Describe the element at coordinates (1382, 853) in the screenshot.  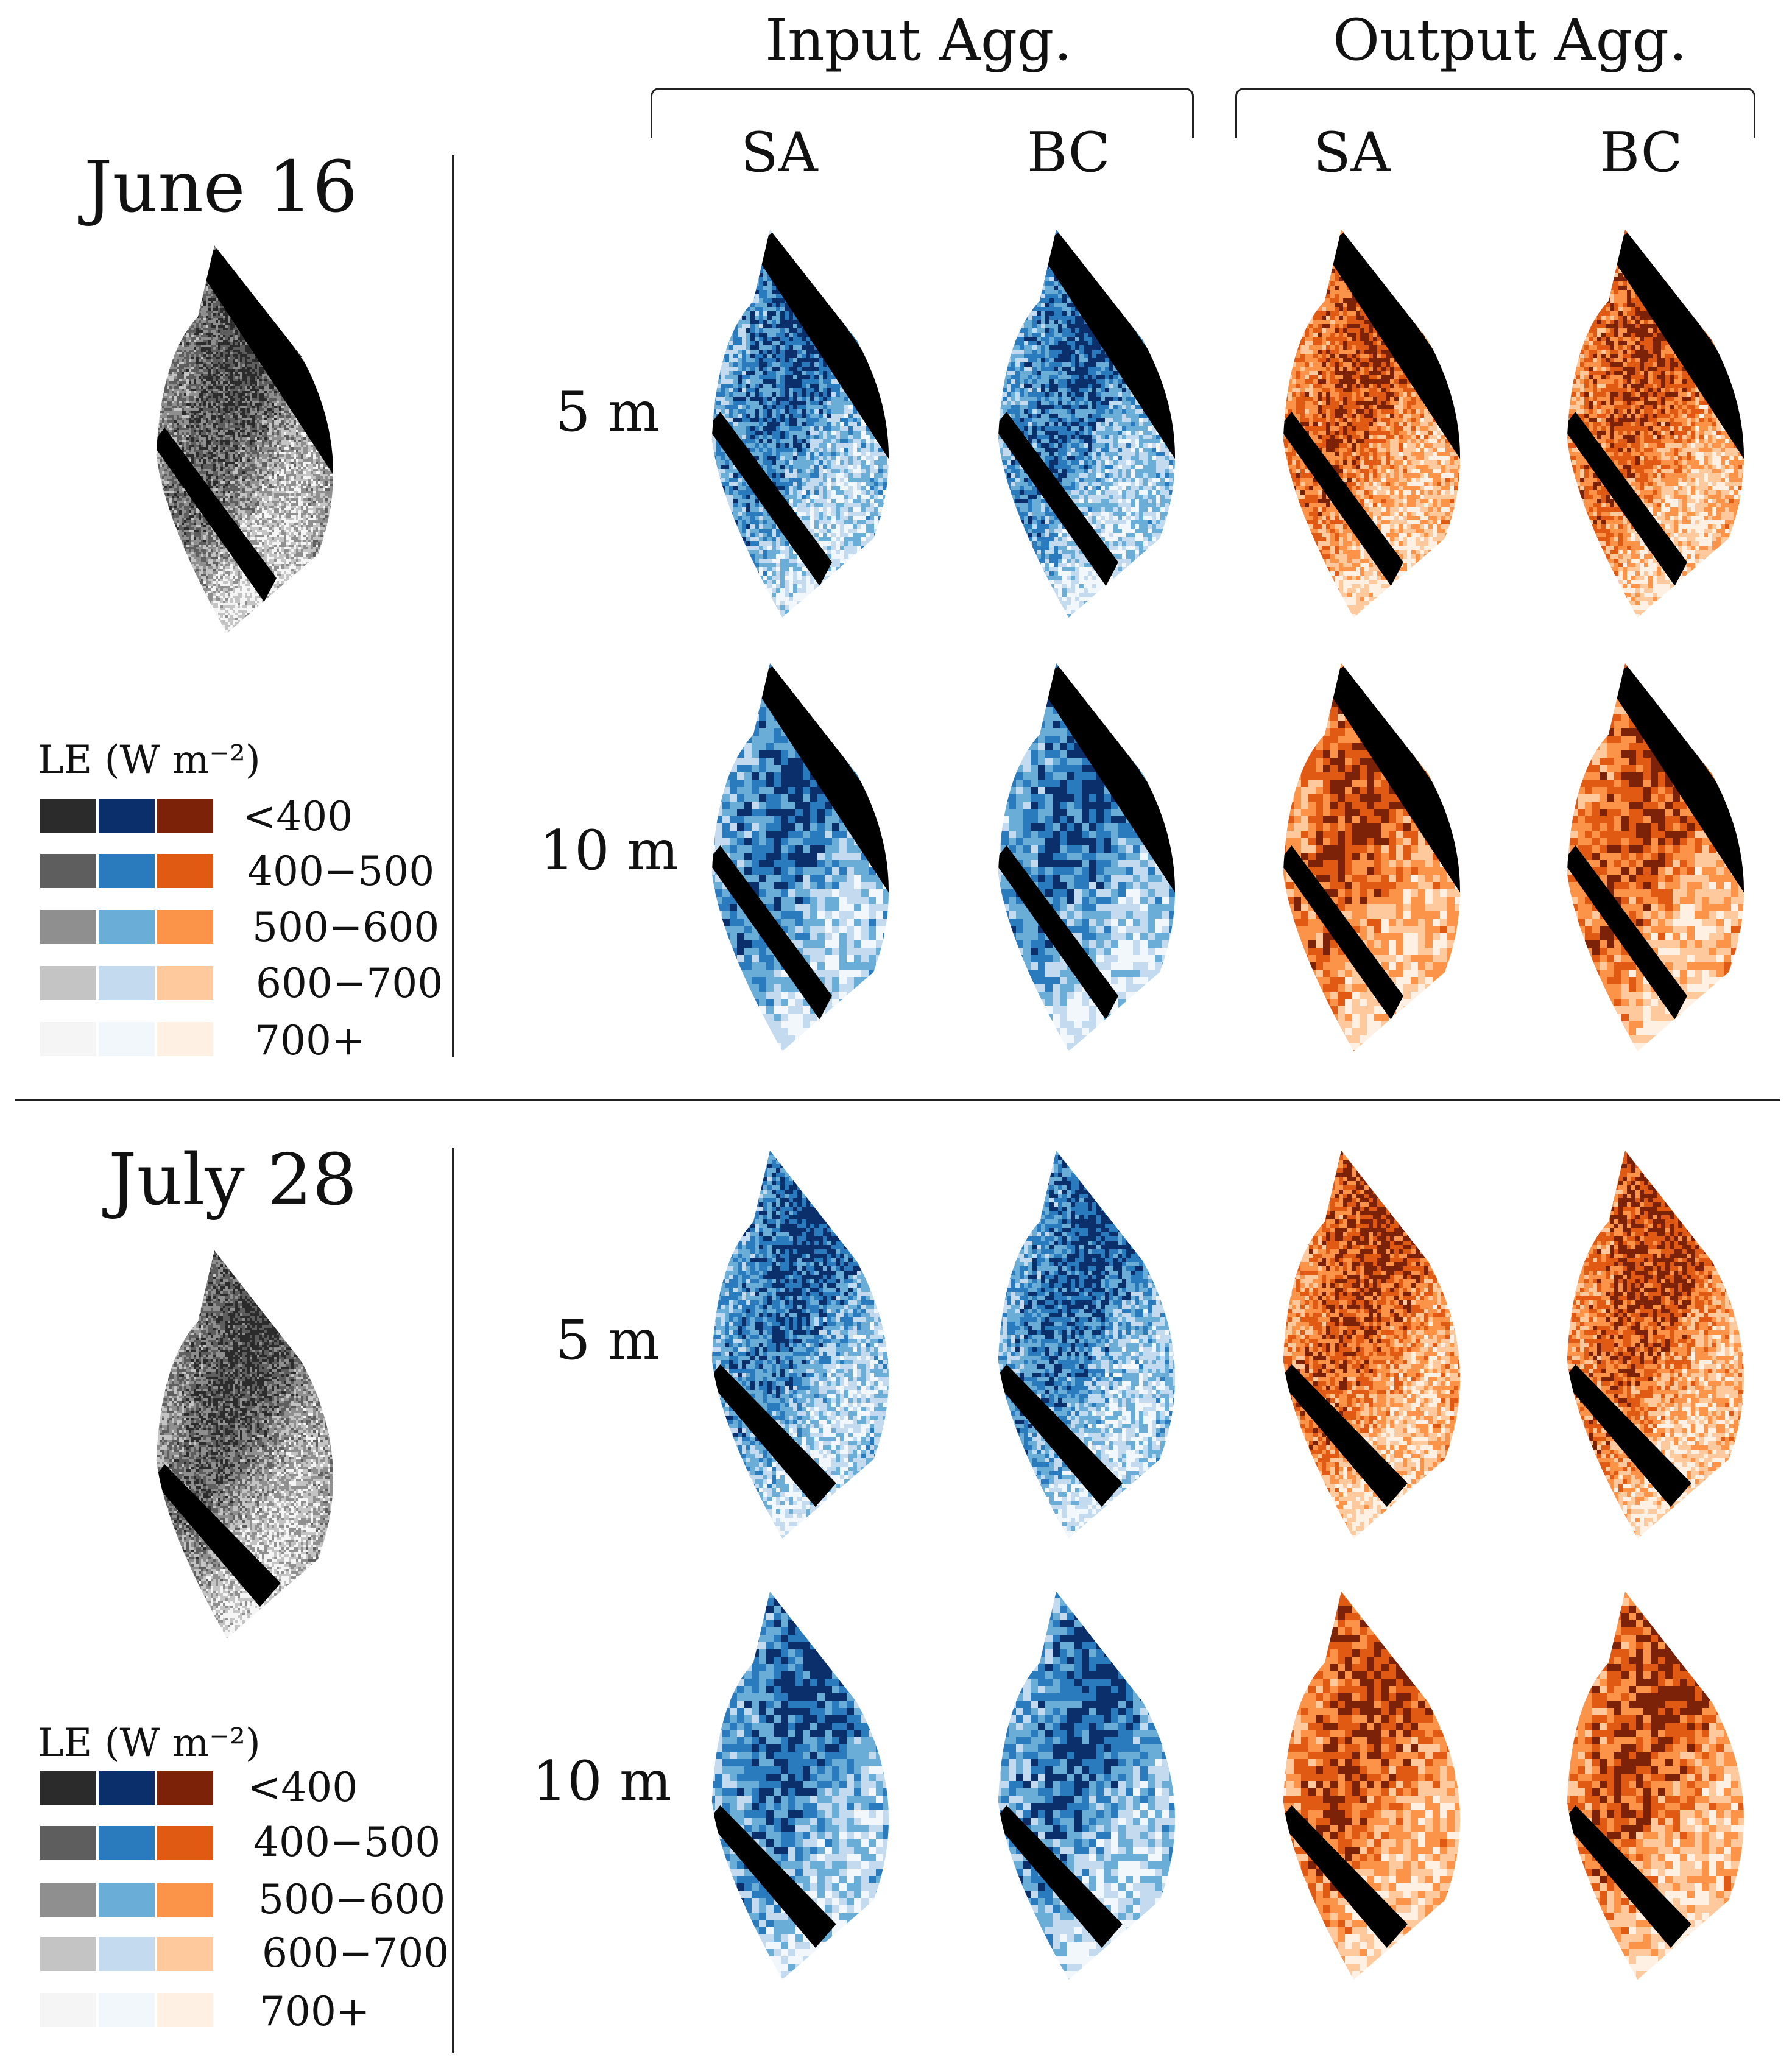
I see `map-june-16-10m-output-sa` at that location.